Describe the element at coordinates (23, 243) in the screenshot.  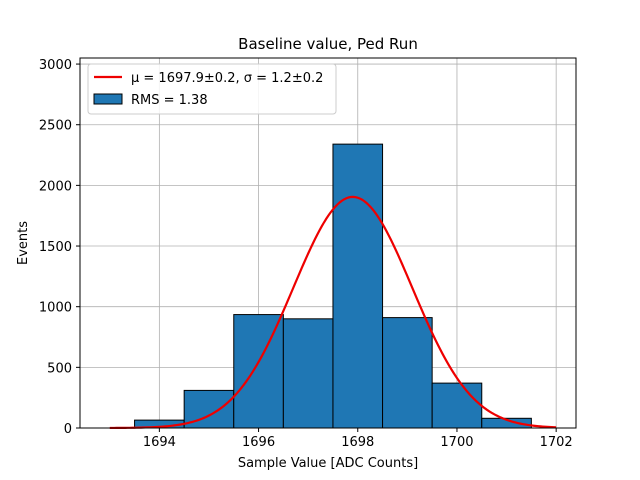
I see `y-axis-label: Events` at that location.